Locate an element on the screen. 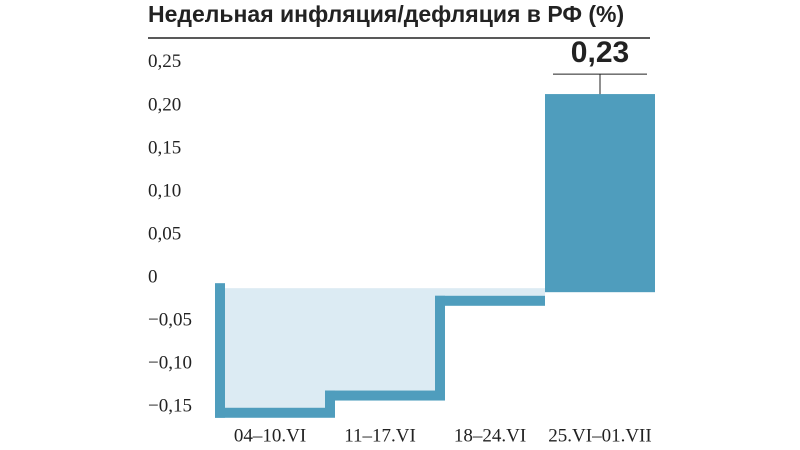 This screenshot has width=800, height=450. y-tick-label: 0,05 is located at coordinates (164, 233).